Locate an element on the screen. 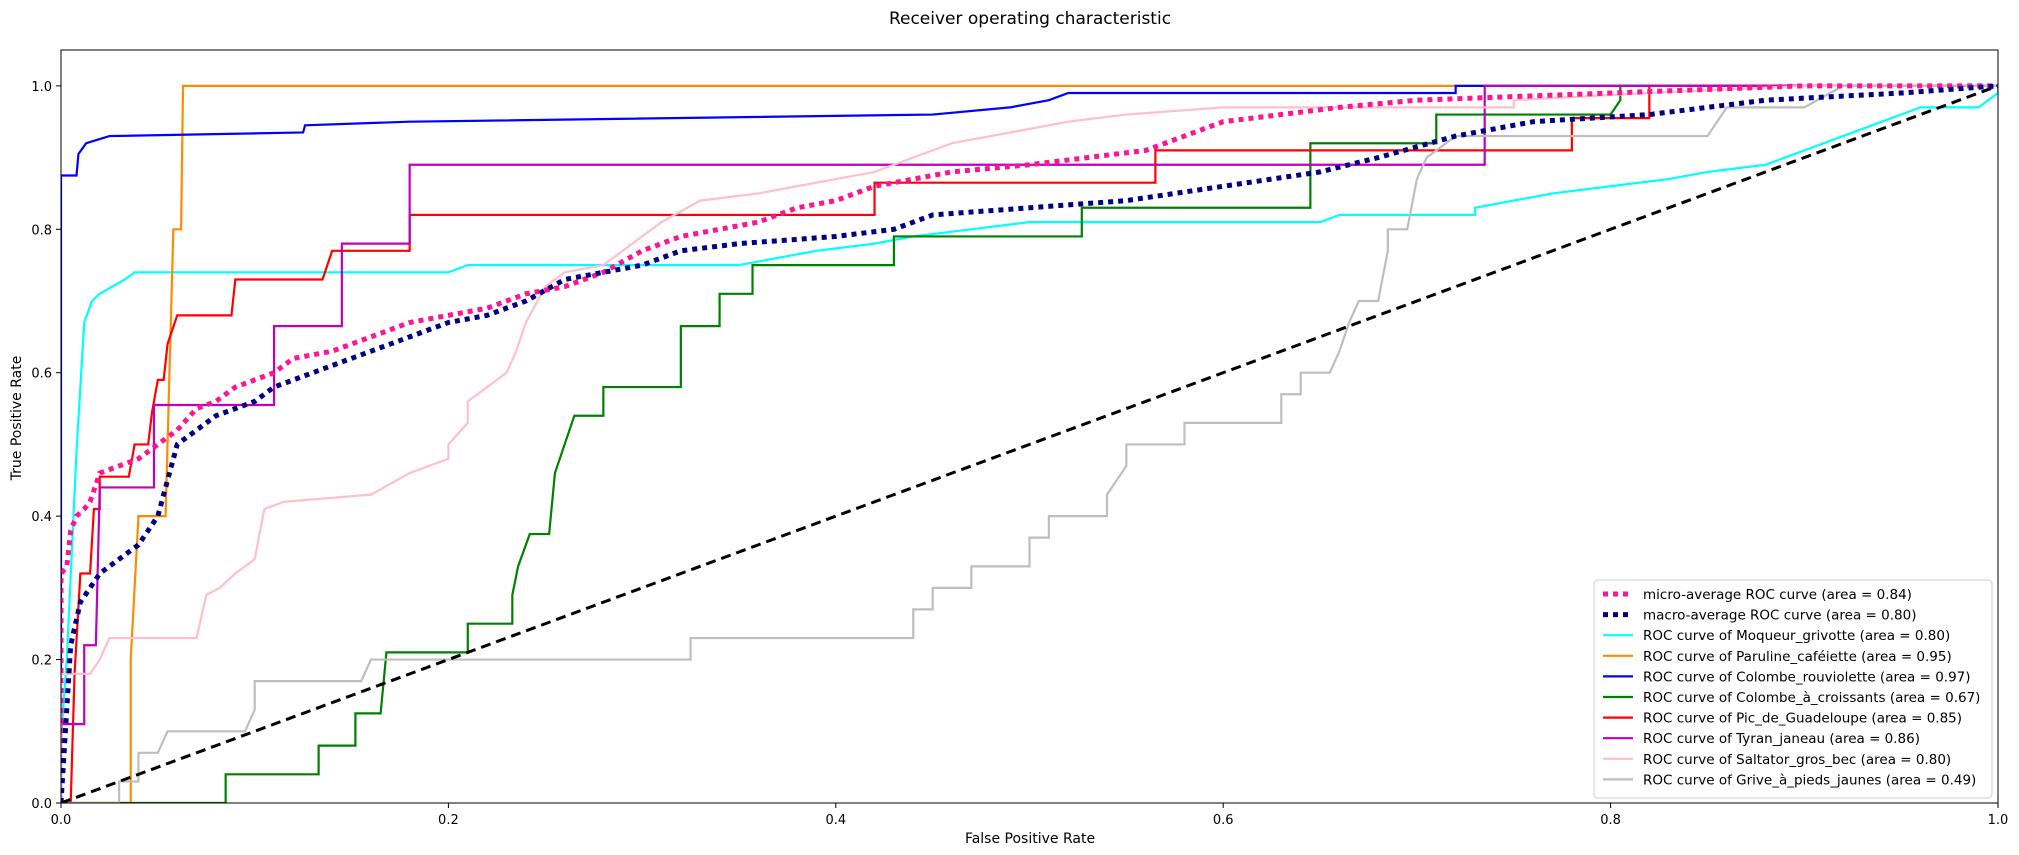 This screenshot has width=2019, height=855. legend-label-macro-average-roc-curve: macro-average ROC curve (area = 0.80) is located at coordinates (1779, 616).